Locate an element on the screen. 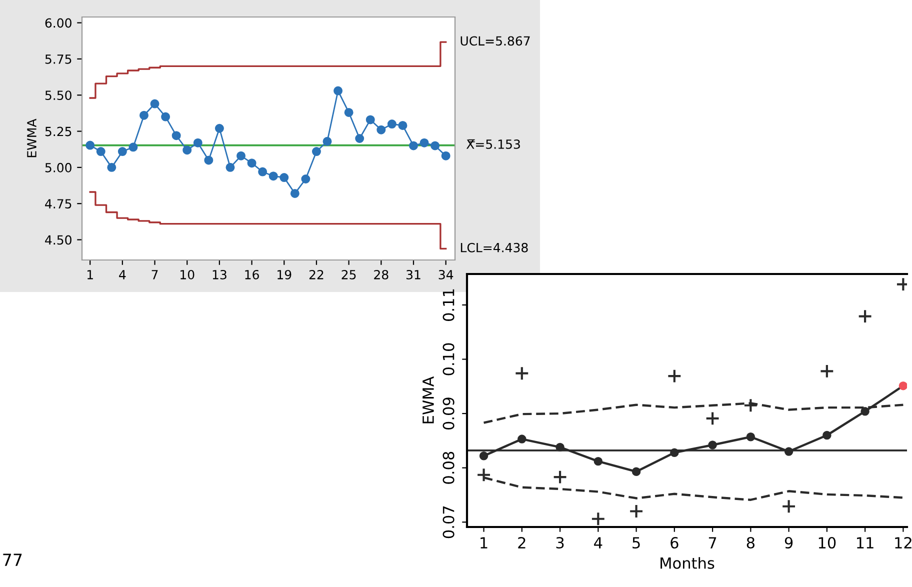 The image size is (912, 587). x-tick-label: 6 is located at coordinates (674, 542).